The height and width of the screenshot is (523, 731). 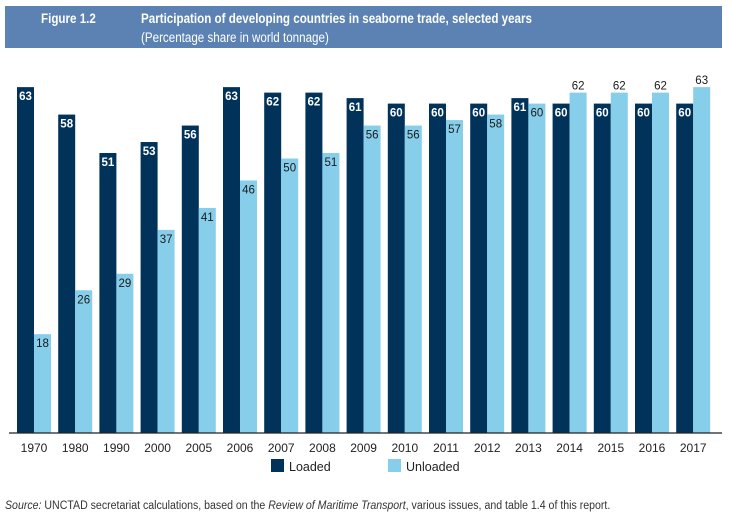 I want to click on x-tick-label-2010: 2010, so click(x=404, y=448).